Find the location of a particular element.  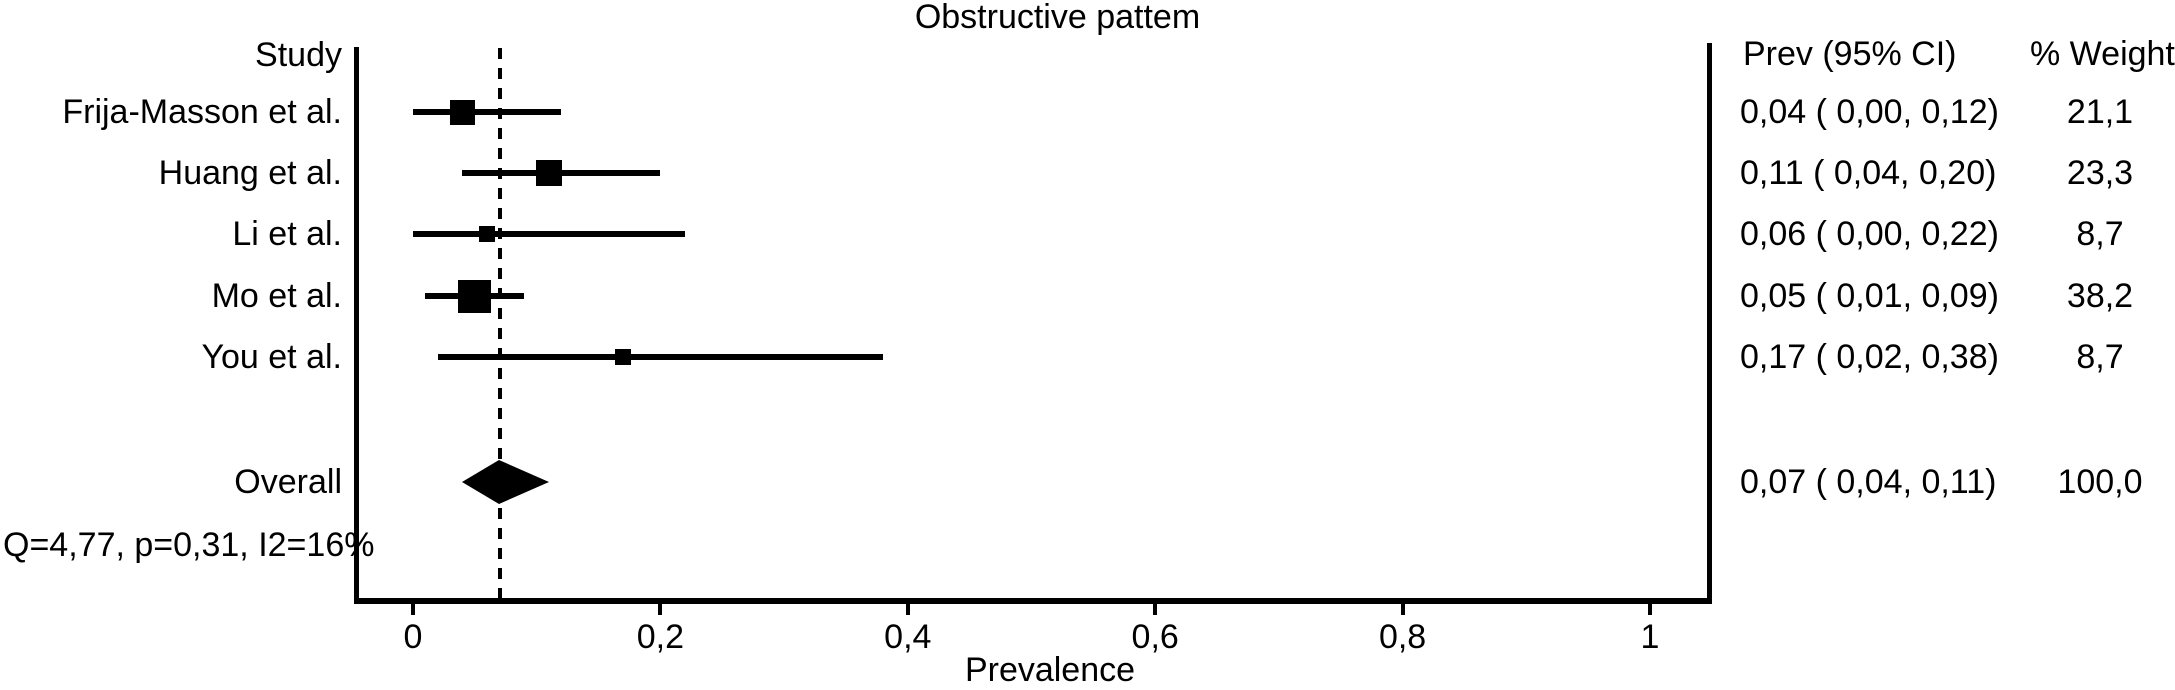

prev-ci-column-header: Prev (95% CI) is located at coordinates (1850, 54).